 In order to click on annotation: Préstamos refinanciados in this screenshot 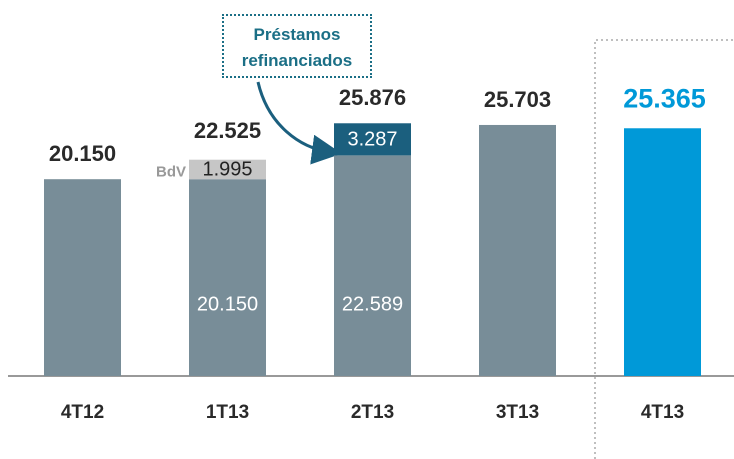, I will do `click(297, 46)`.